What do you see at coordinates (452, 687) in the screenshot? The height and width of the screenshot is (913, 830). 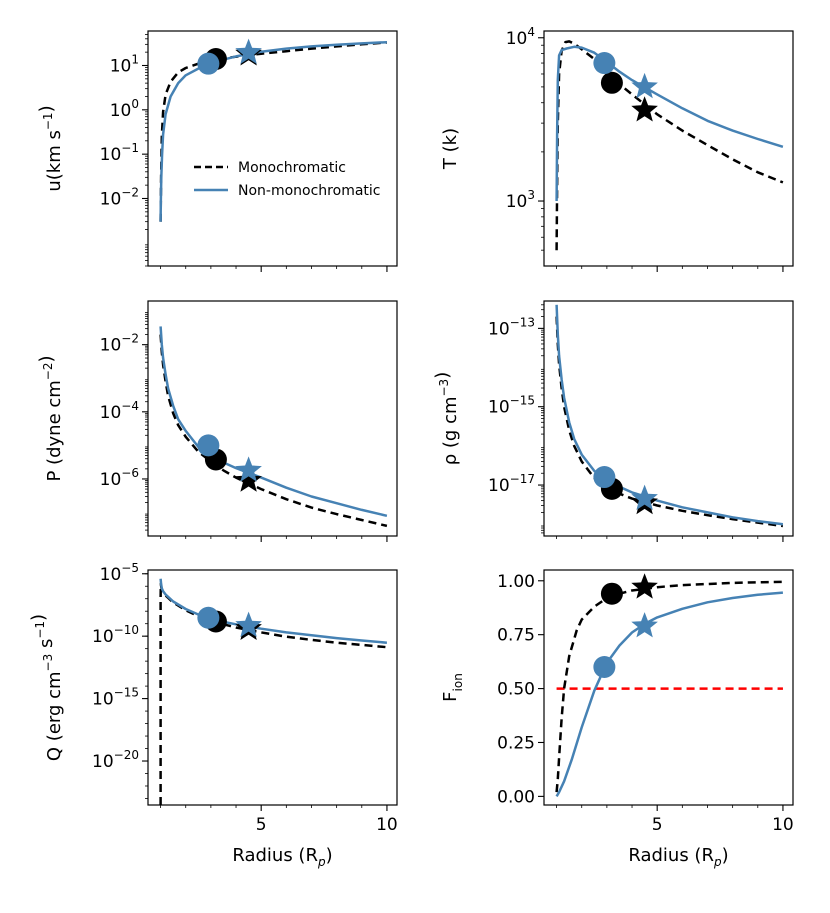 I see `ylabel-F: Fion` at bounding box center [452, 687].